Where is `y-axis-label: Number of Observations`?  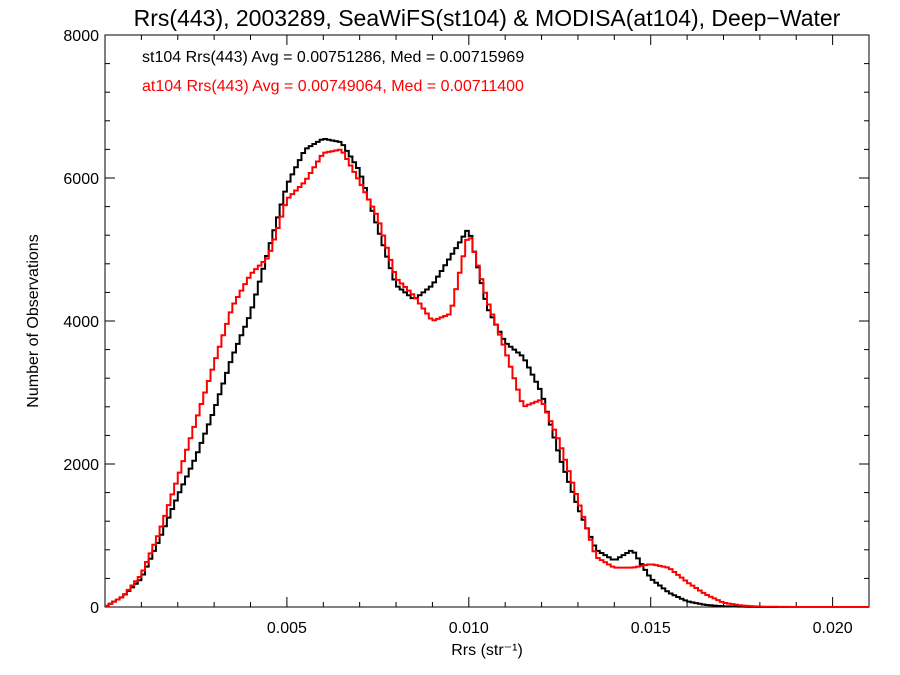
y-axis-label: Number of Observations is located at coordinates (33, 320).